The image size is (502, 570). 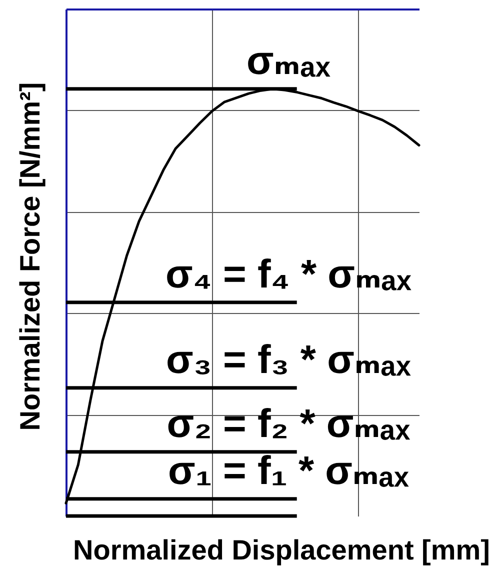 What do you see at coordinates (288, 60) in the screenshot?
I see `ref-line-label: σₘₐₓ` at bounding box center [288, 60].